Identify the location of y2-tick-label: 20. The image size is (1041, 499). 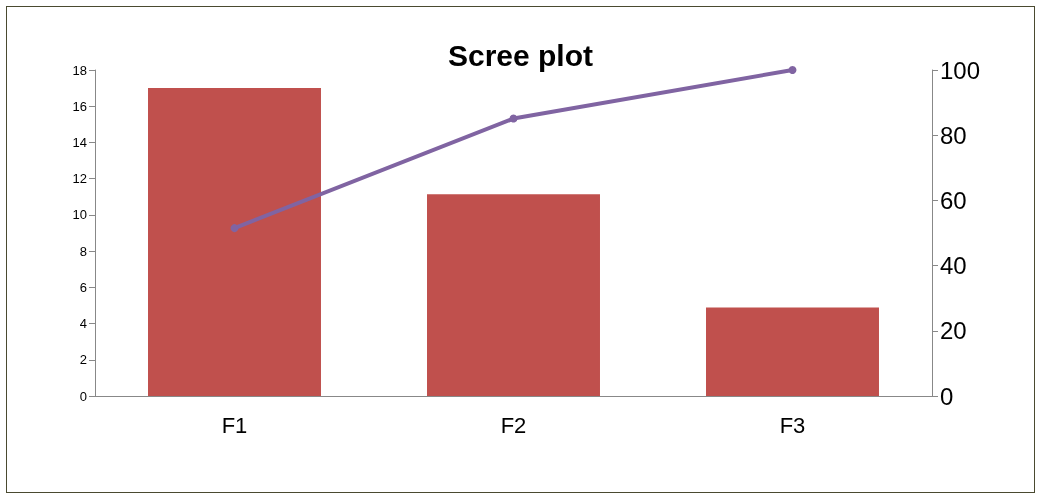
(953, 331).